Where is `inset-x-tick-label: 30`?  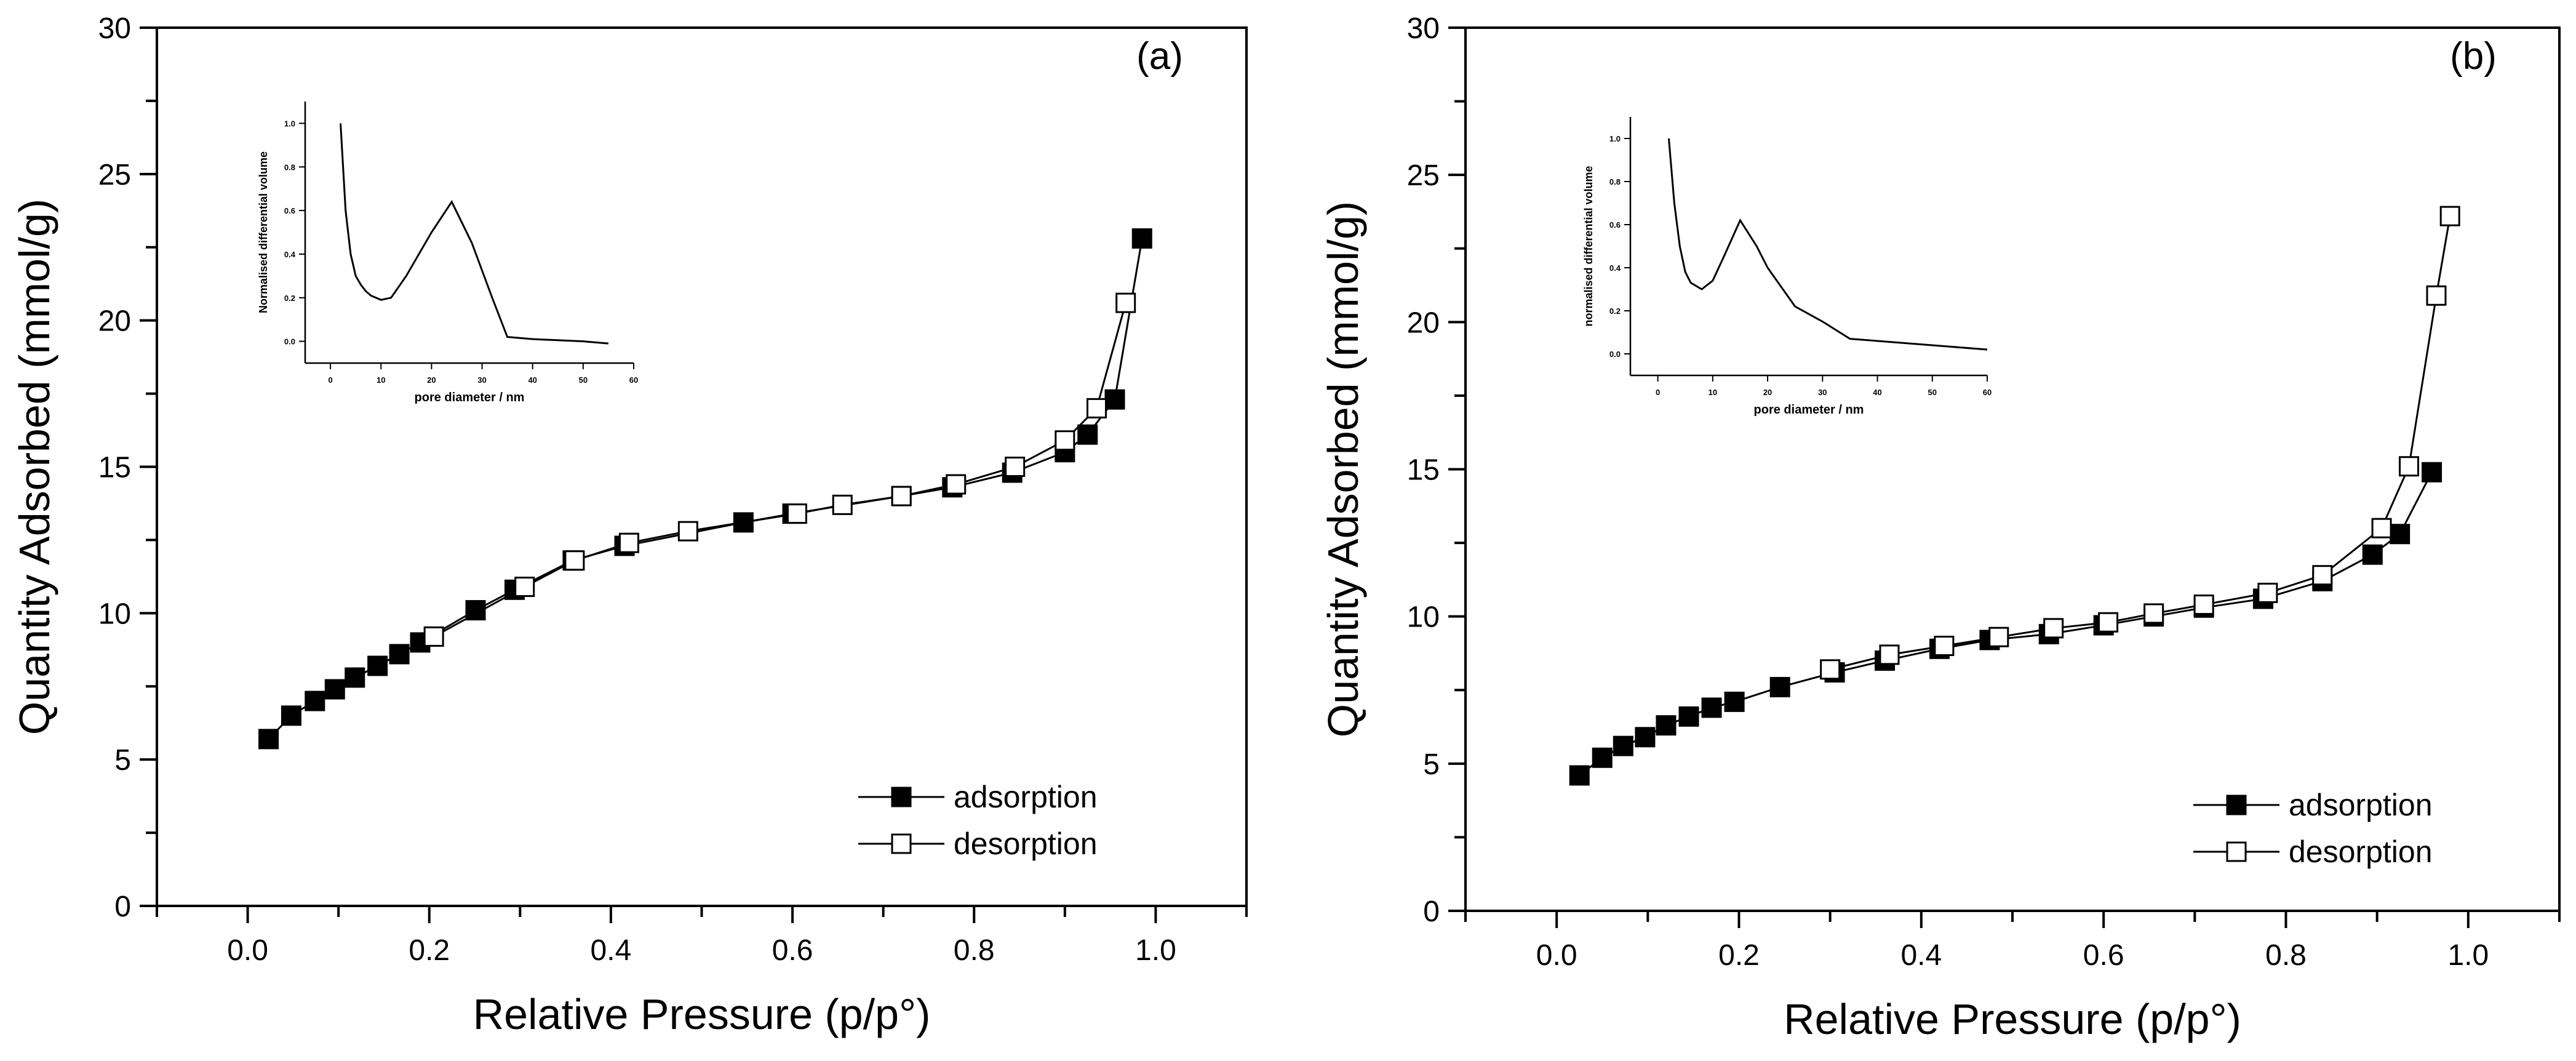
inset-x-tick-label: 30 is located at coordinates (1823, 392).